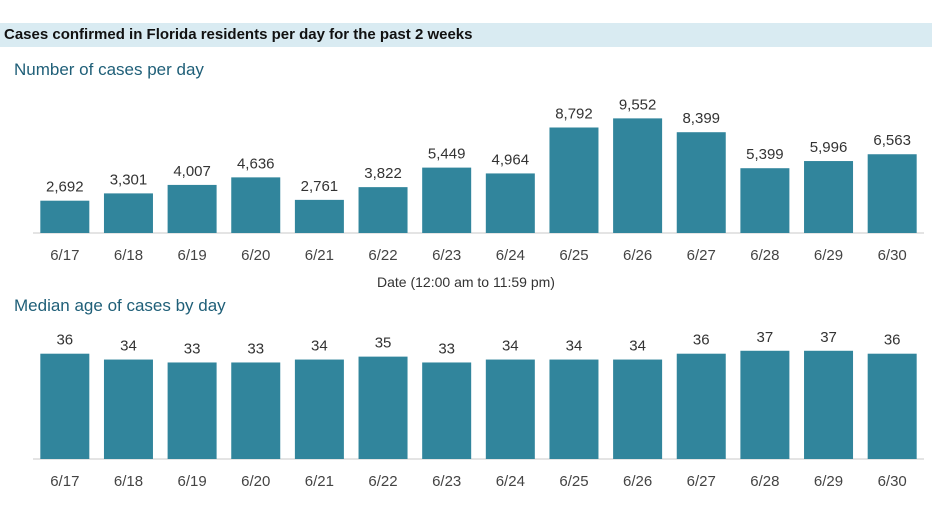 Image resolution: width=932 pixels, height=524 pixels. Describe the element at coordinates (65, 216) in the screenshot. I see `cases-bar-6/17` at that location.